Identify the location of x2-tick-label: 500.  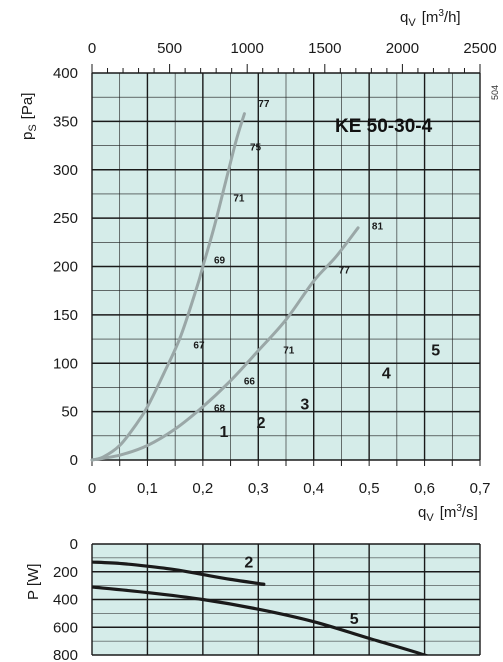
(169, 48).